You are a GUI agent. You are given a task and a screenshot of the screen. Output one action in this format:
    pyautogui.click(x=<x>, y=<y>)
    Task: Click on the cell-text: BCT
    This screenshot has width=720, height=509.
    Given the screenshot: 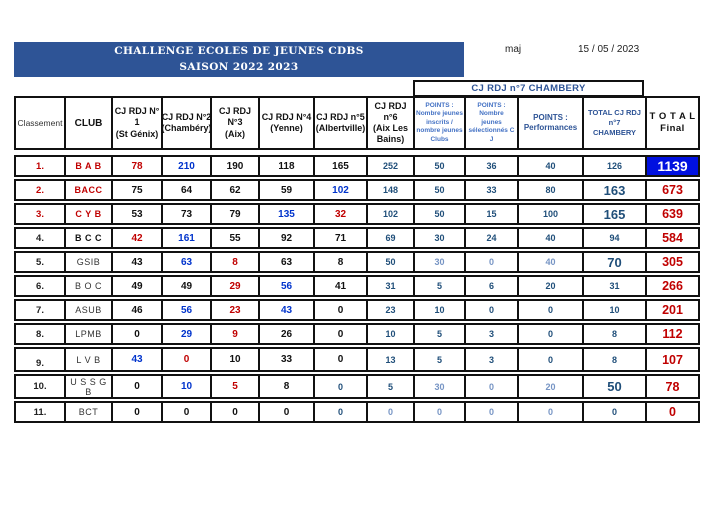 What is the action you would take?
    pyautogui.click(x=88, y=412)
    